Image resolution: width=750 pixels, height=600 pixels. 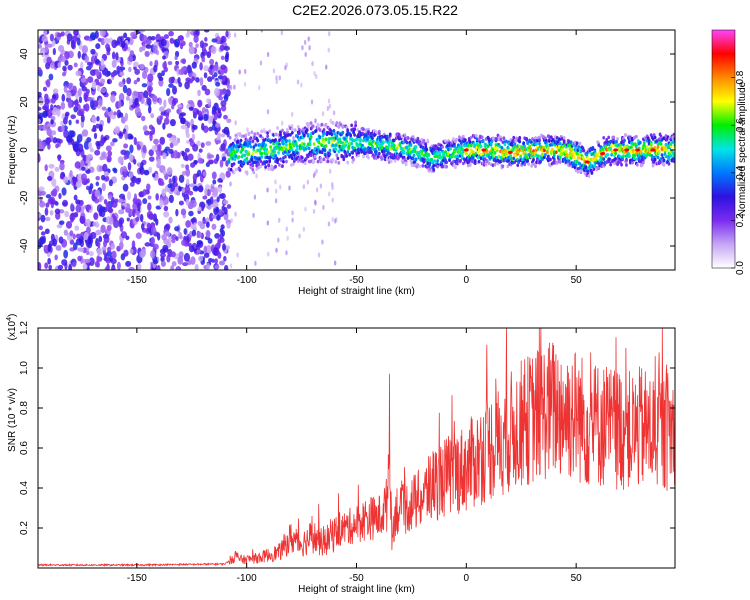 I want to click on snr-x-tick-label: -100, so click(x=247, y=578).